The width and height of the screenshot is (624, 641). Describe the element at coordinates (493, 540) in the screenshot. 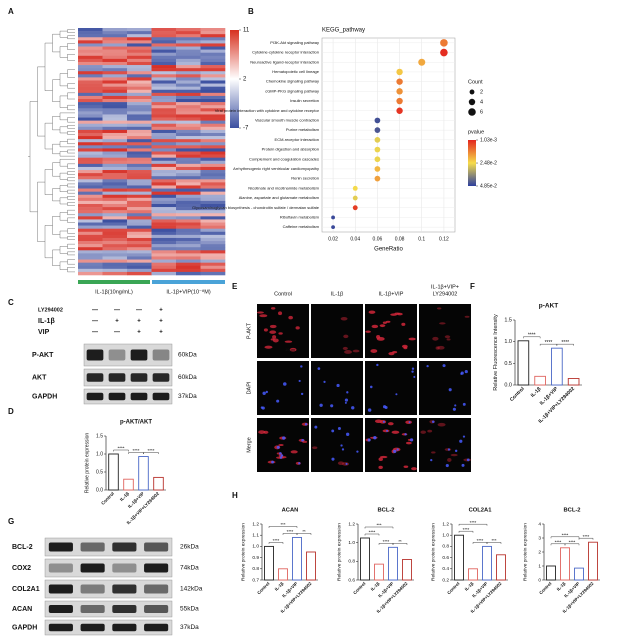

I see `significance-label: ***` at that location.